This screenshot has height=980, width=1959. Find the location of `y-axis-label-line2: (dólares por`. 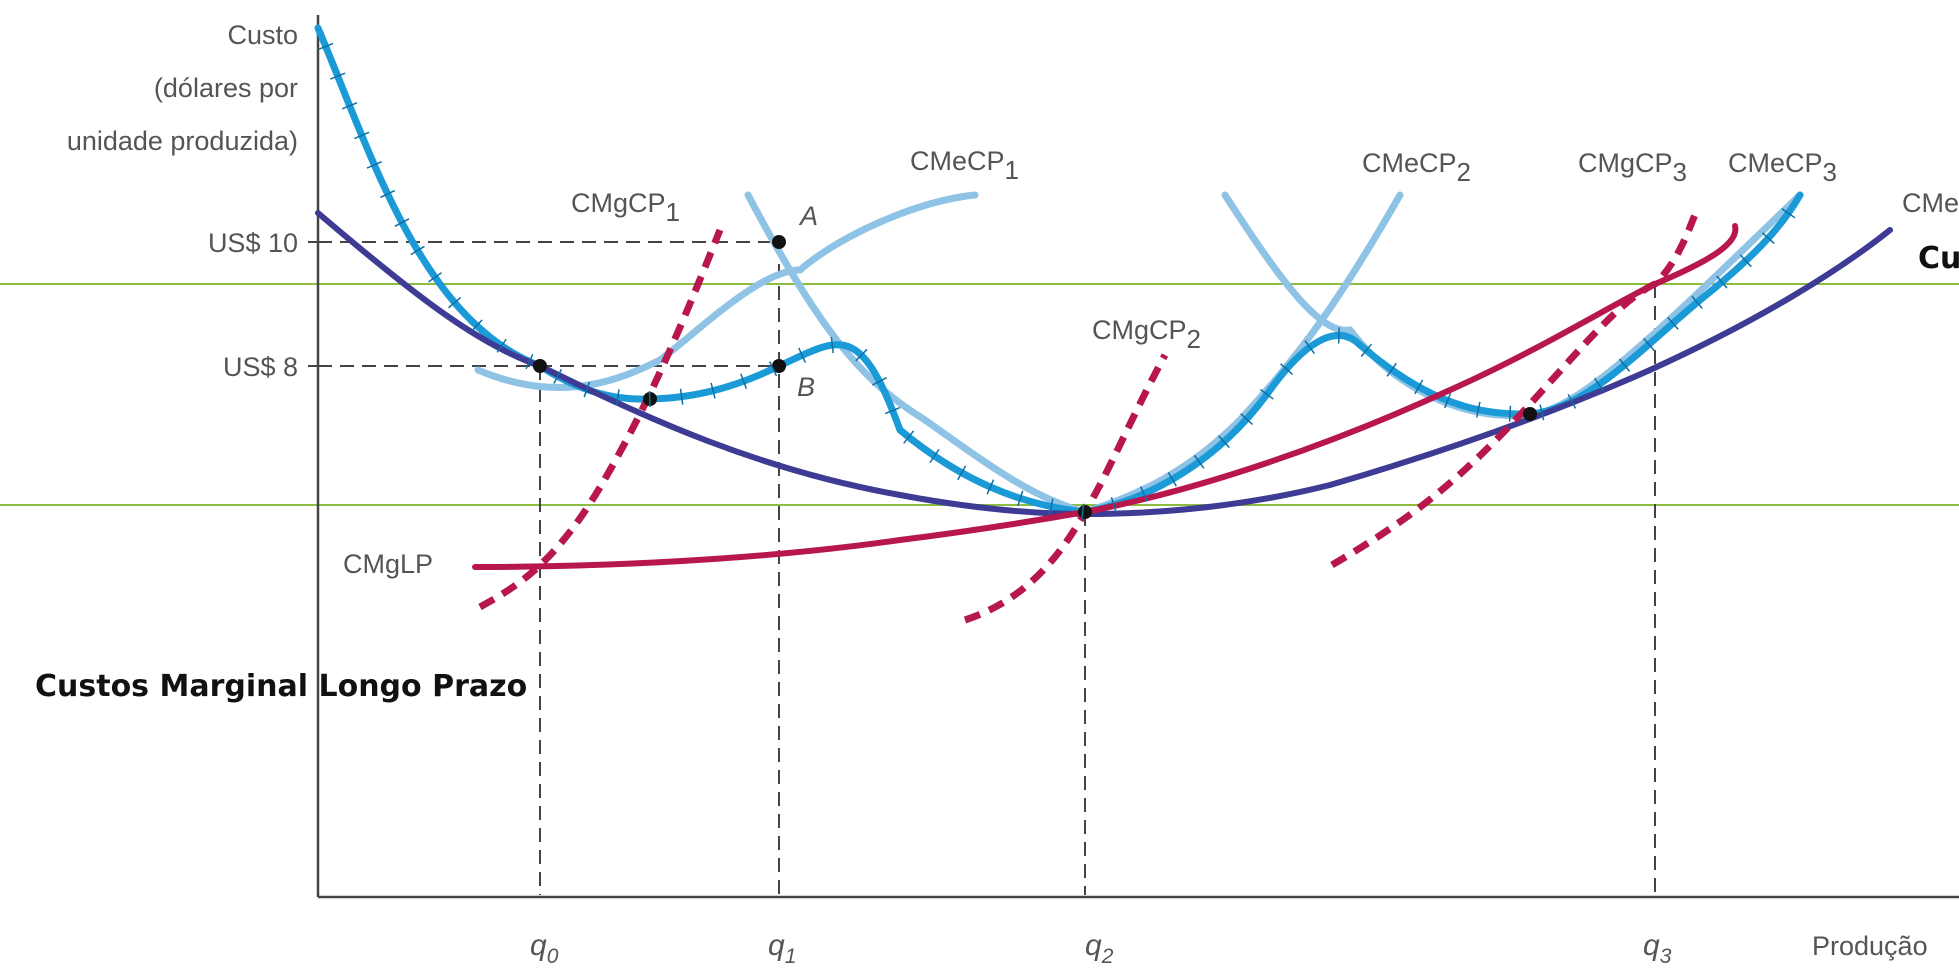

y-axis-label-line2: (dólares por is located at coordinates (226, 88).